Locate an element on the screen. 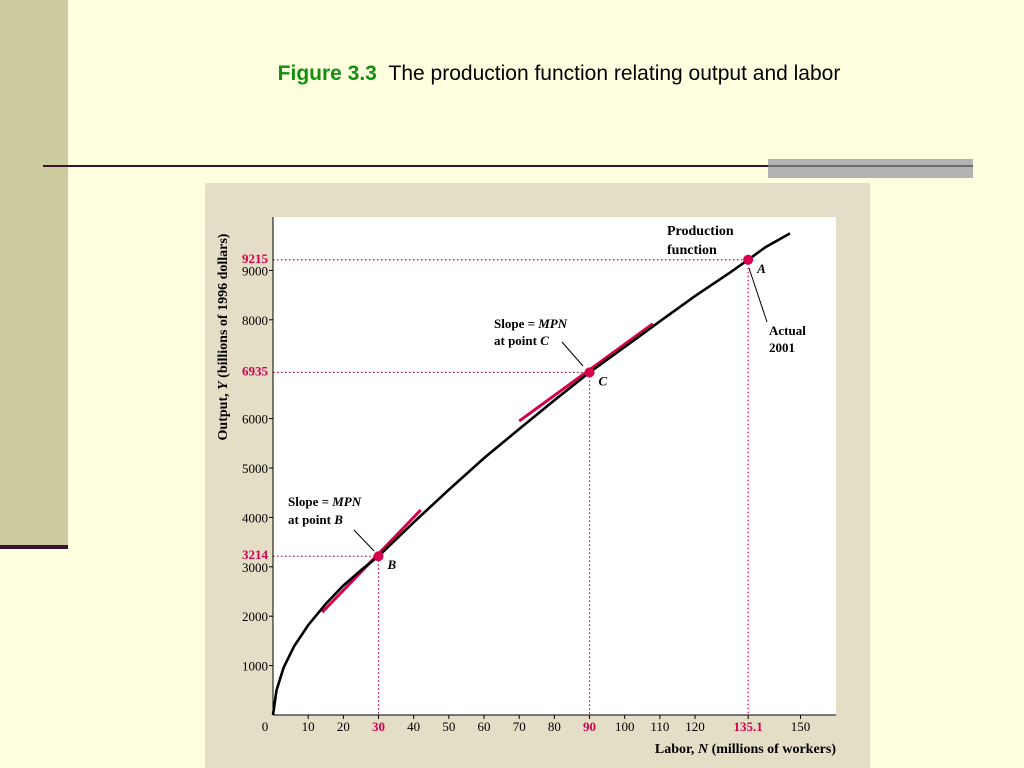  y-tick-label: 1000 is located at coordinates (255, 666).